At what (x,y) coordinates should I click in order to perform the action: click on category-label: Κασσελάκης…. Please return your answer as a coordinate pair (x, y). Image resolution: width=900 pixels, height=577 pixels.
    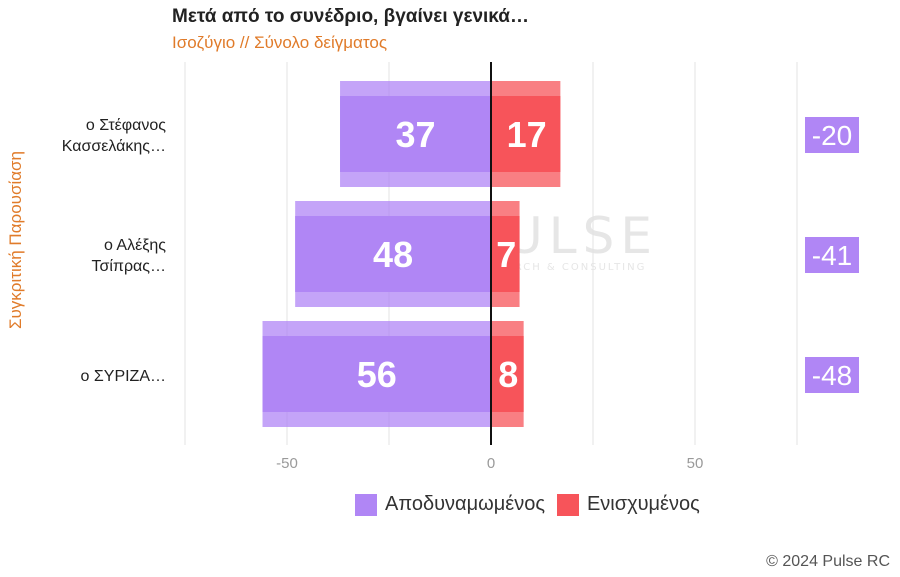
    Looking at the image, I should click on (114, 146).